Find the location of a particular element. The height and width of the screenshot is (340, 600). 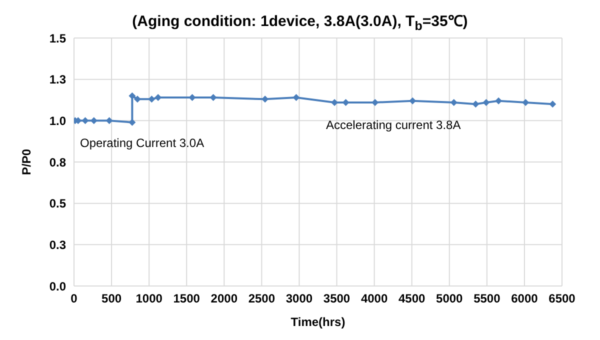

x-tick-label: 4500 is located at coordinates (412, 299).